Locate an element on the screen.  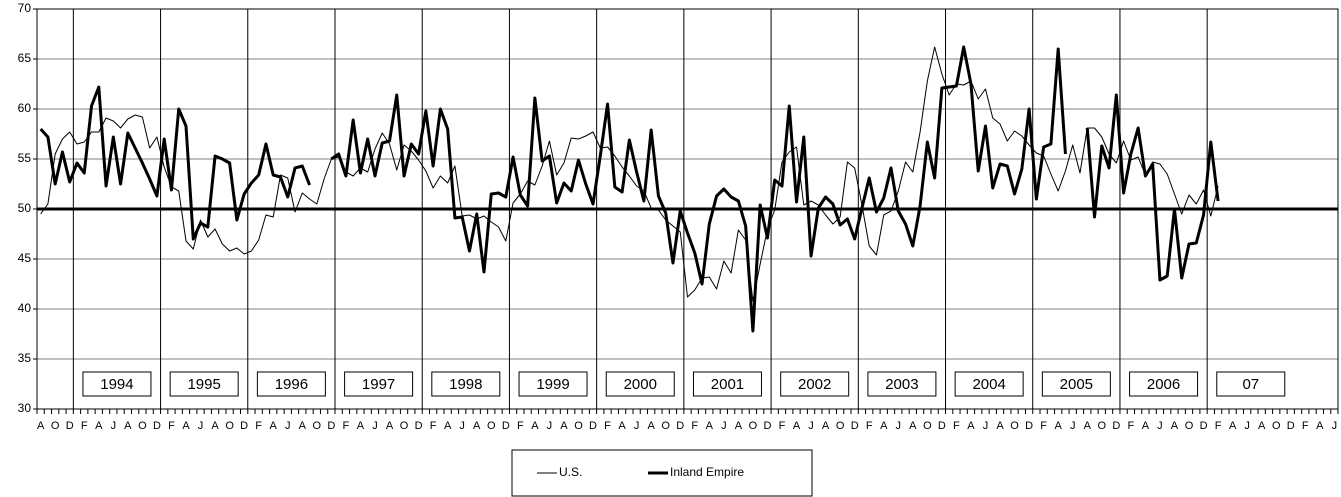
y-tick-label: 30 is located at coordinates (25, 408).